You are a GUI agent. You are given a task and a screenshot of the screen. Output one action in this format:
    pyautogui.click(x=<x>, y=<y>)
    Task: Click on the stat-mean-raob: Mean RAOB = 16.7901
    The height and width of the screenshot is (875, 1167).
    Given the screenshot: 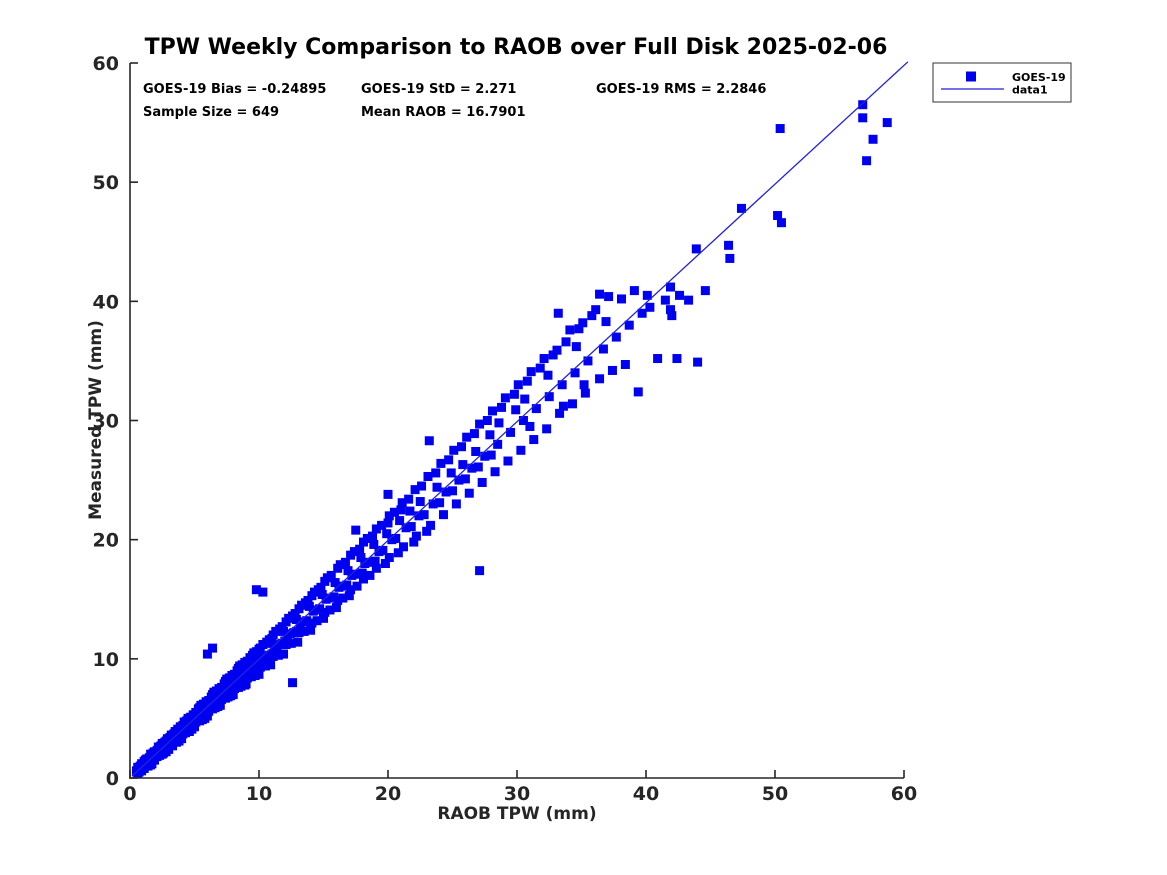 What is the action you would take?
    pyautogui.click(x=443, y=112)
    